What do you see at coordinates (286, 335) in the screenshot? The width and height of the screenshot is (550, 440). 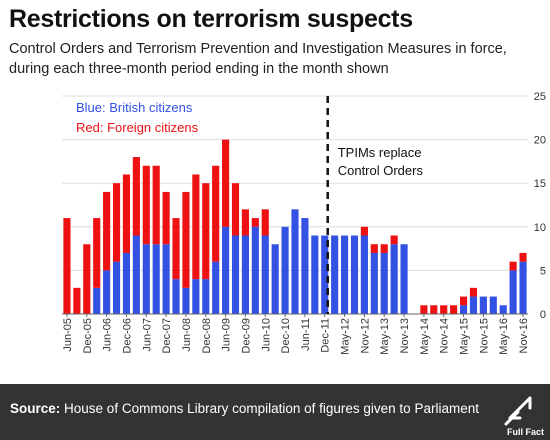 I see `x-tick-label: Dec-10` at bounding box center [286, 335].